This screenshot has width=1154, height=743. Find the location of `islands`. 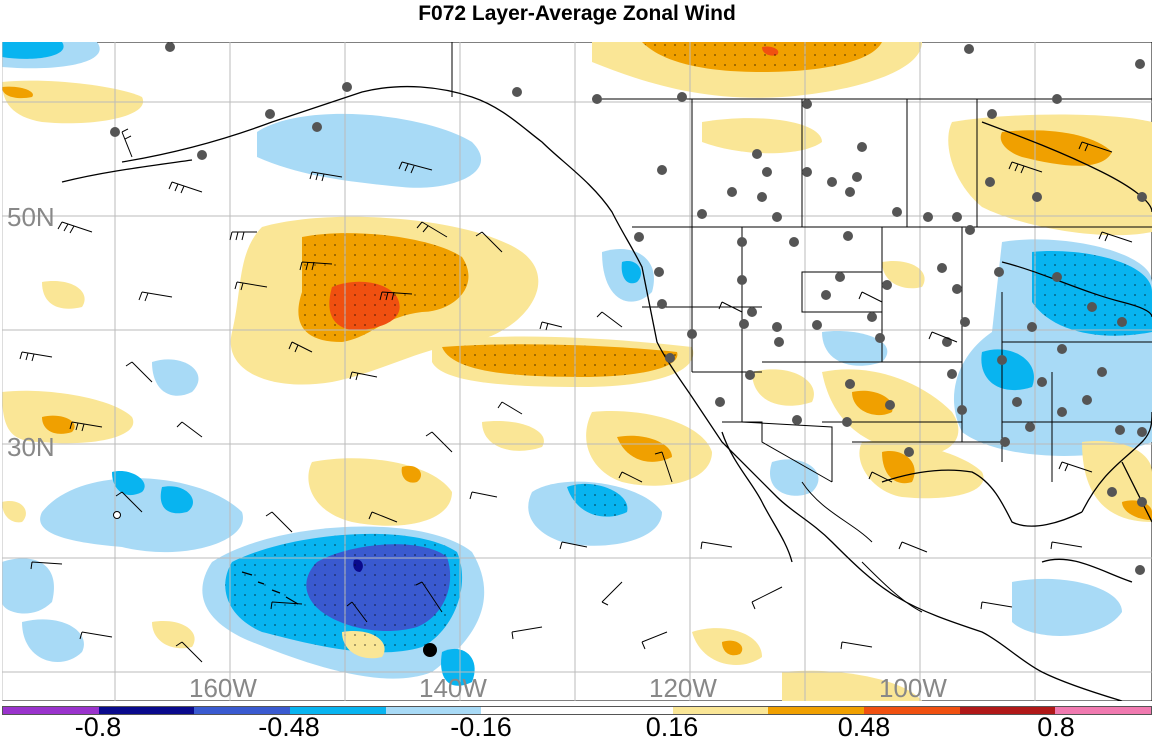

islands is located at coordinates (180, 382).